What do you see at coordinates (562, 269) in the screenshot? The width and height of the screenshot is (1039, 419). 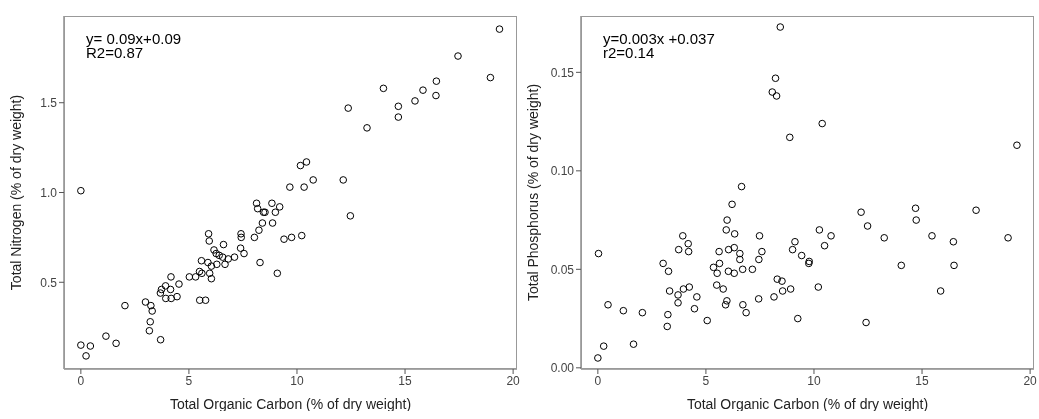 I see `y-tick-label: 0.05` at bounding box center [562, 269].